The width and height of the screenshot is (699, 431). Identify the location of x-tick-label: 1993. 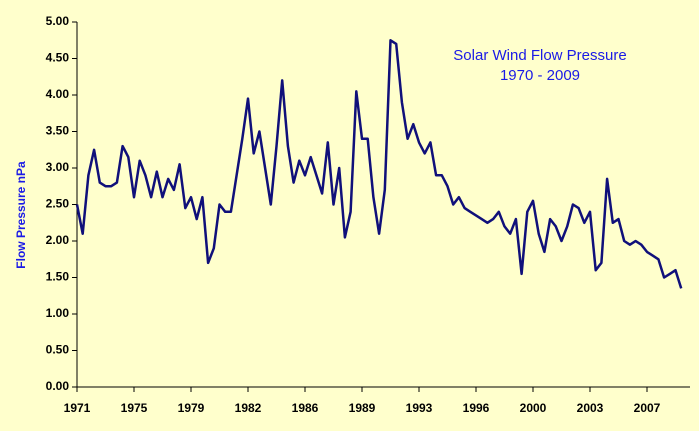
(419, 408).